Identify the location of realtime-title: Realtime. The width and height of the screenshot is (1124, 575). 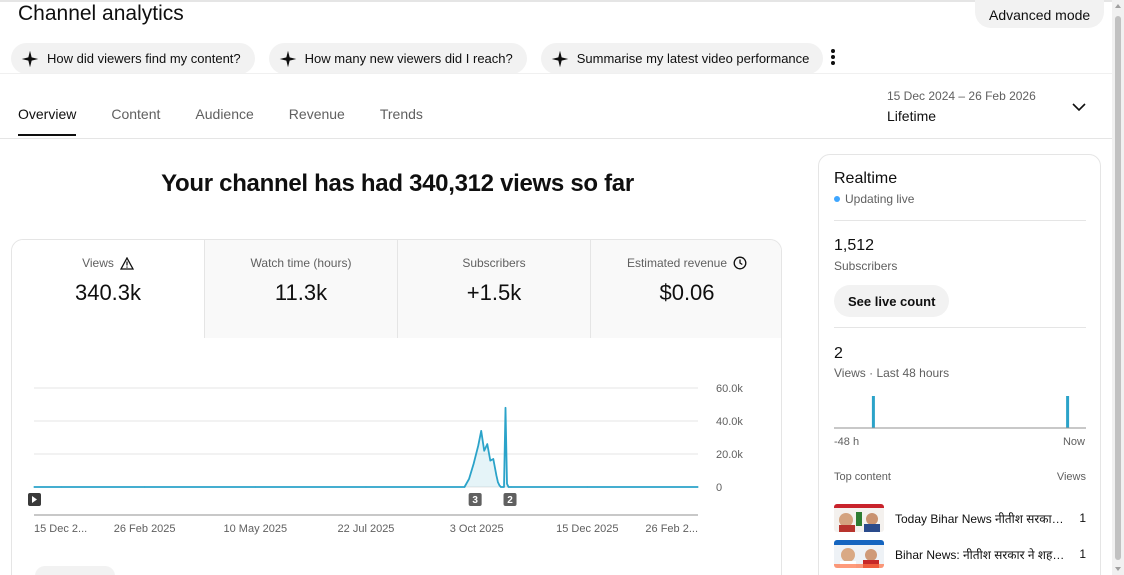
(866, 178).